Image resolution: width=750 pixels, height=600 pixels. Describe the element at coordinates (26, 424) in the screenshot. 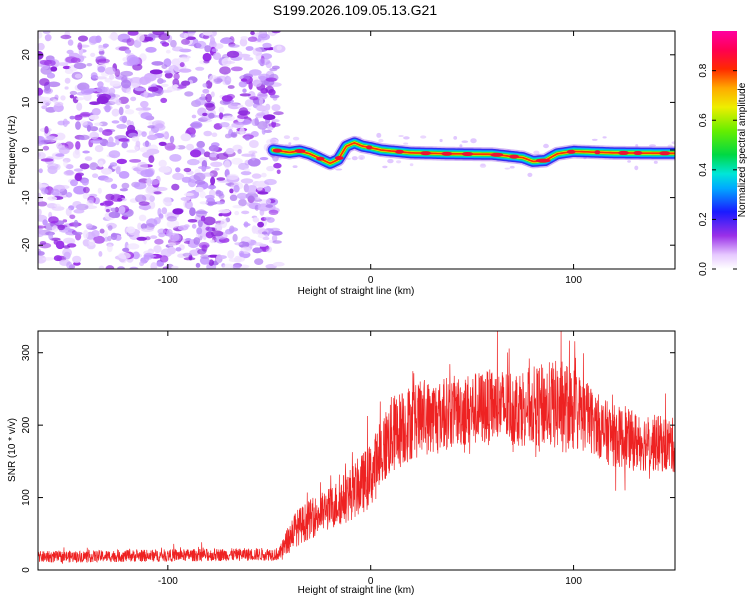

I see `snr-y-tick-label: 200` at that location.